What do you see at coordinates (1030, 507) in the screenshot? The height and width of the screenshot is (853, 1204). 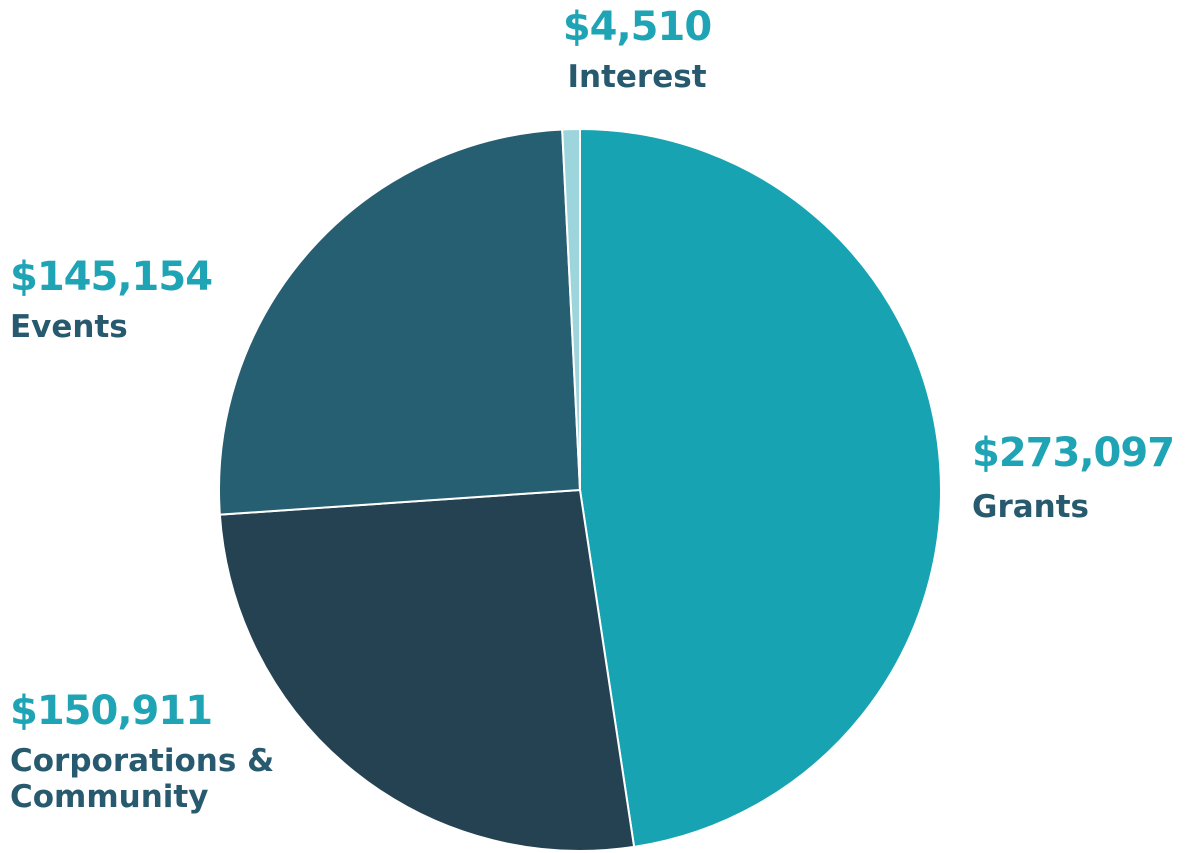 I see `category-label: Grants` at bounding box center [1030, 507].